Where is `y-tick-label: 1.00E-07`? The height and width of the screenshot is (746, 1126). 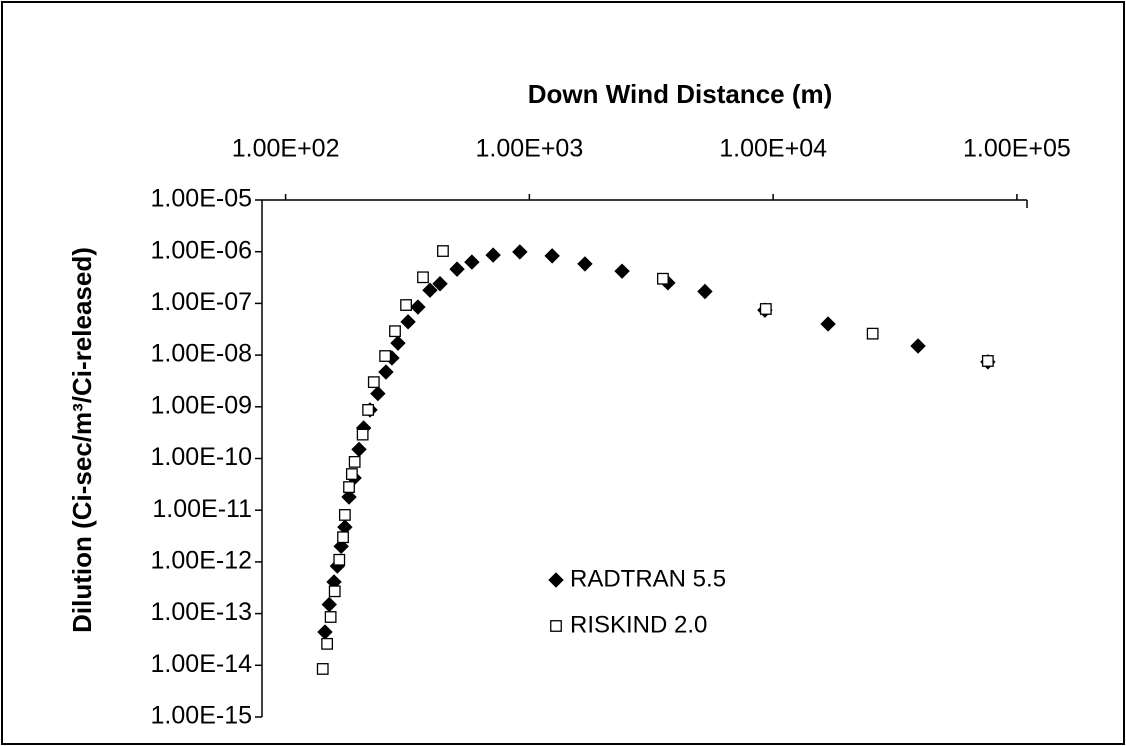
y-tick-label: 1.00E-07 is located at coordinates (201, 302).